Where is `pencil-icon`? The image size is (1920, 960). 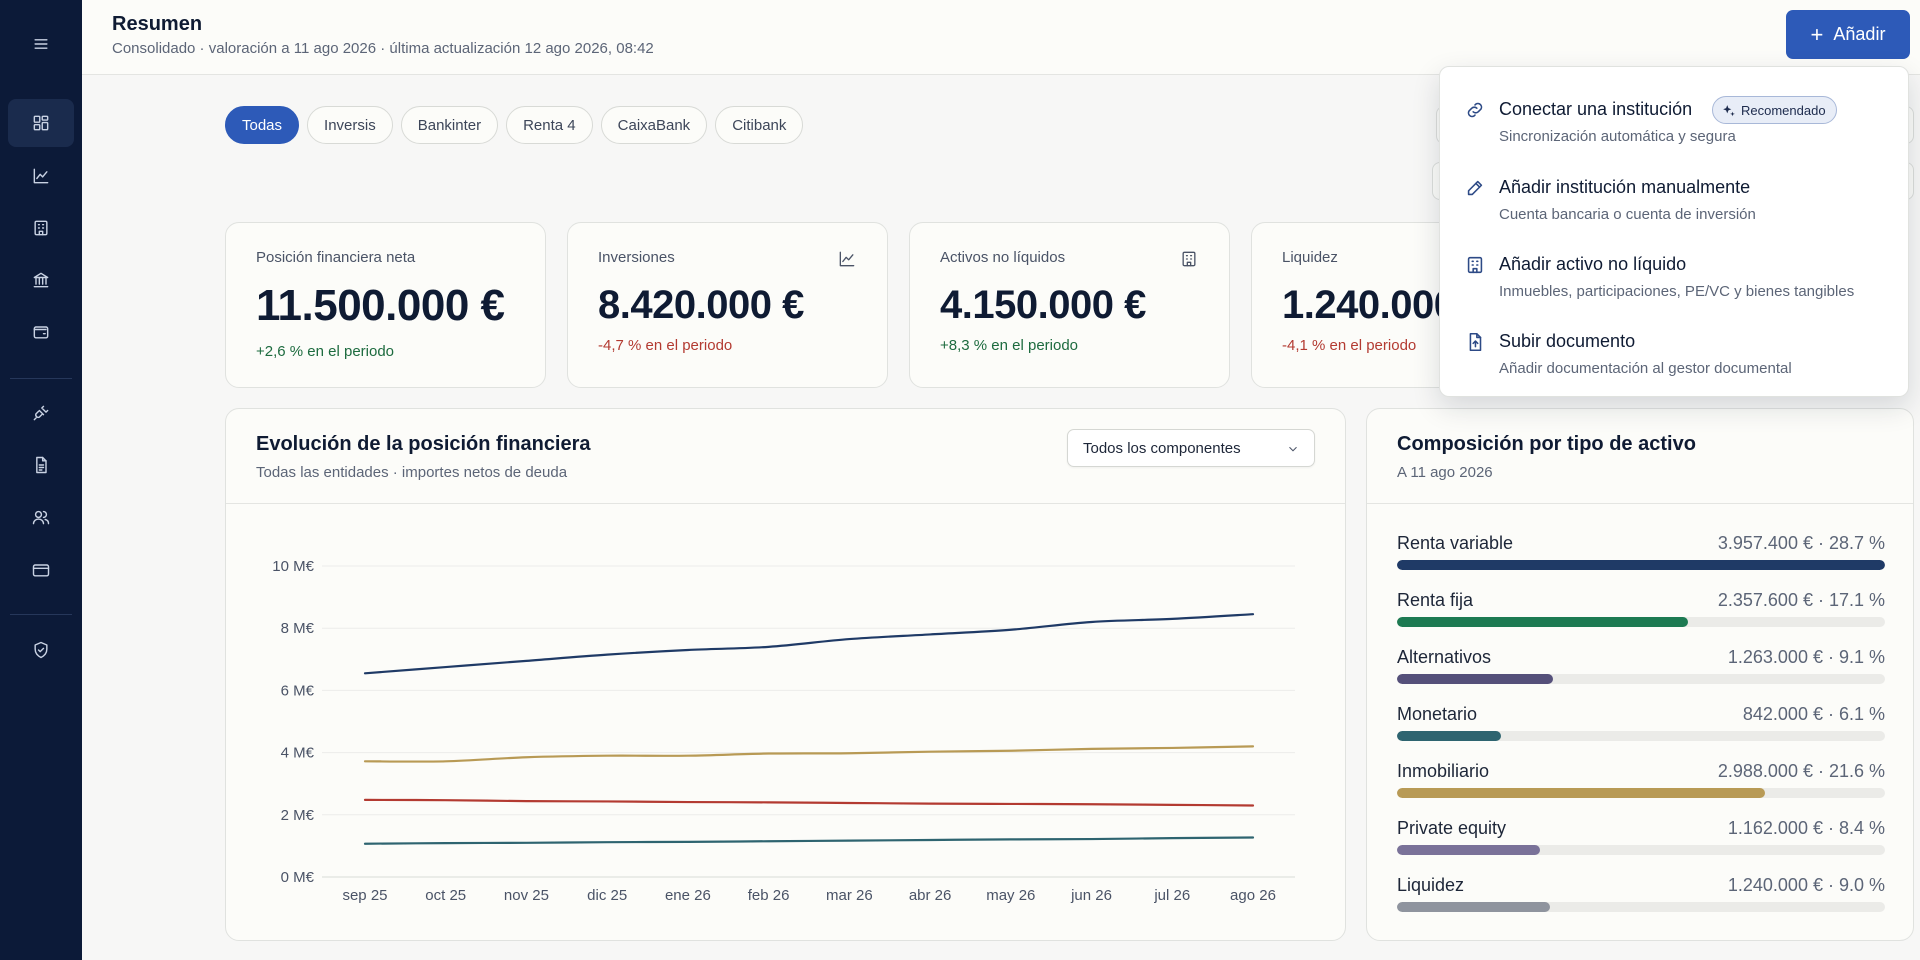
pencil-icon is located at coordinates (1475, 188).